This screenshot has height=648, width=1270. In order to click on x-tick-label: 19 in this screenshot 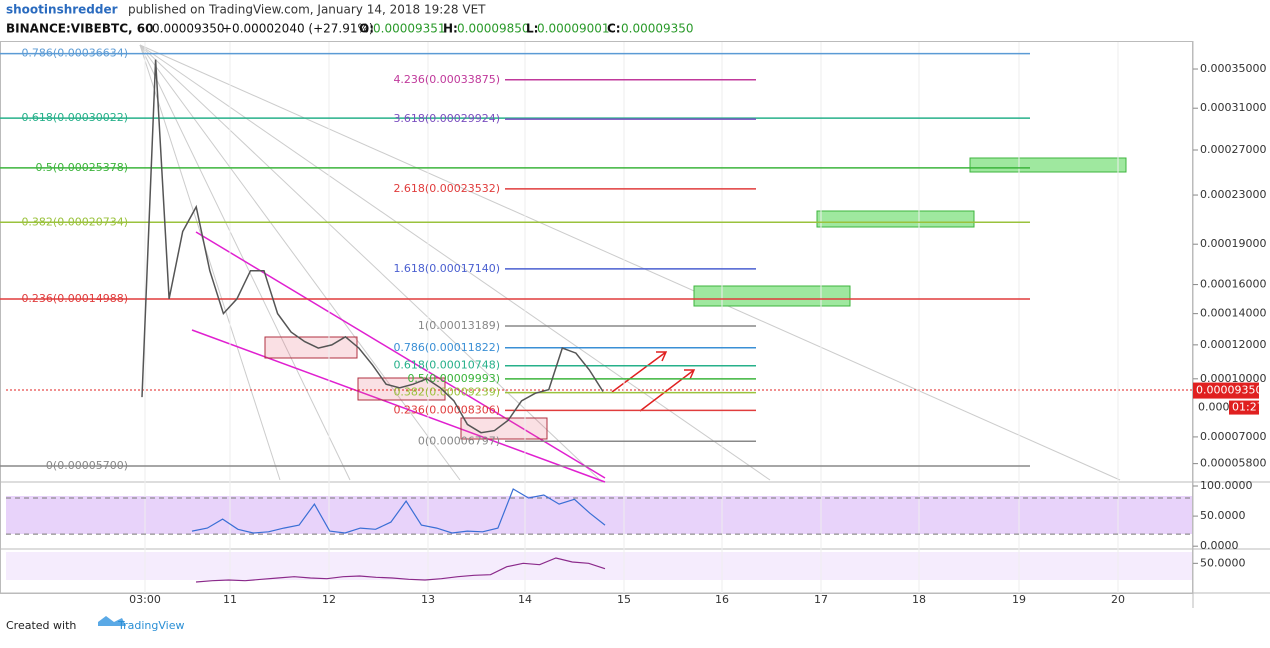, I will do `click(1019, 599)`.